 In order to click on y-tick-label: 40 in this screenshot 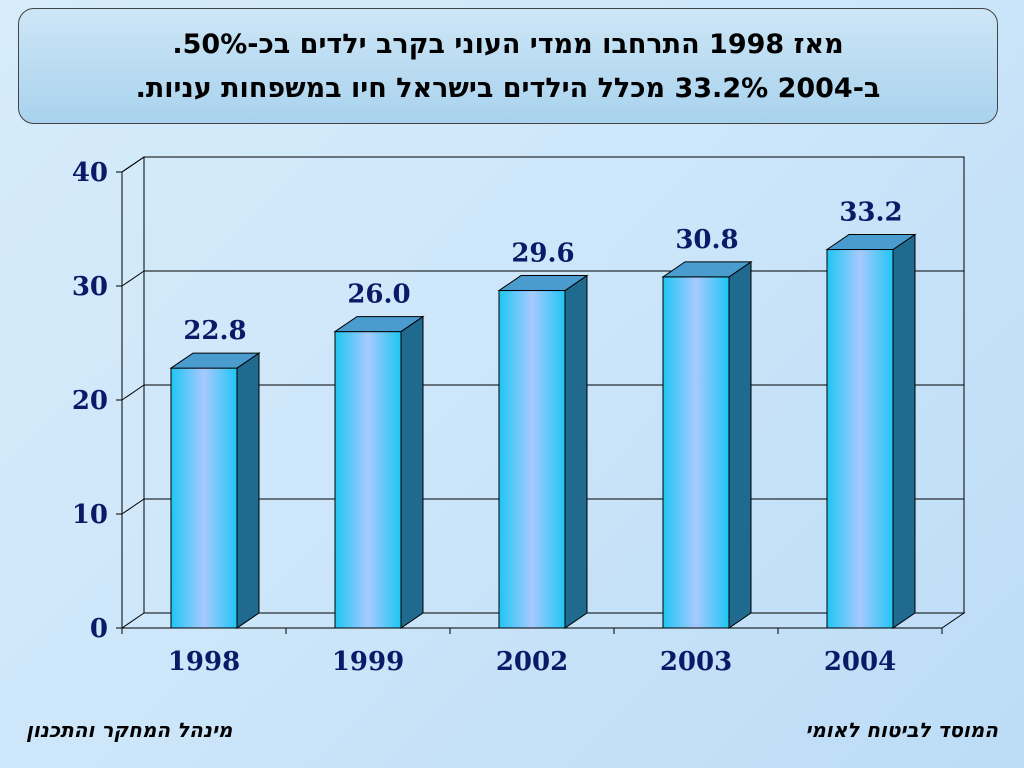, I will do `click(90, 173)`.